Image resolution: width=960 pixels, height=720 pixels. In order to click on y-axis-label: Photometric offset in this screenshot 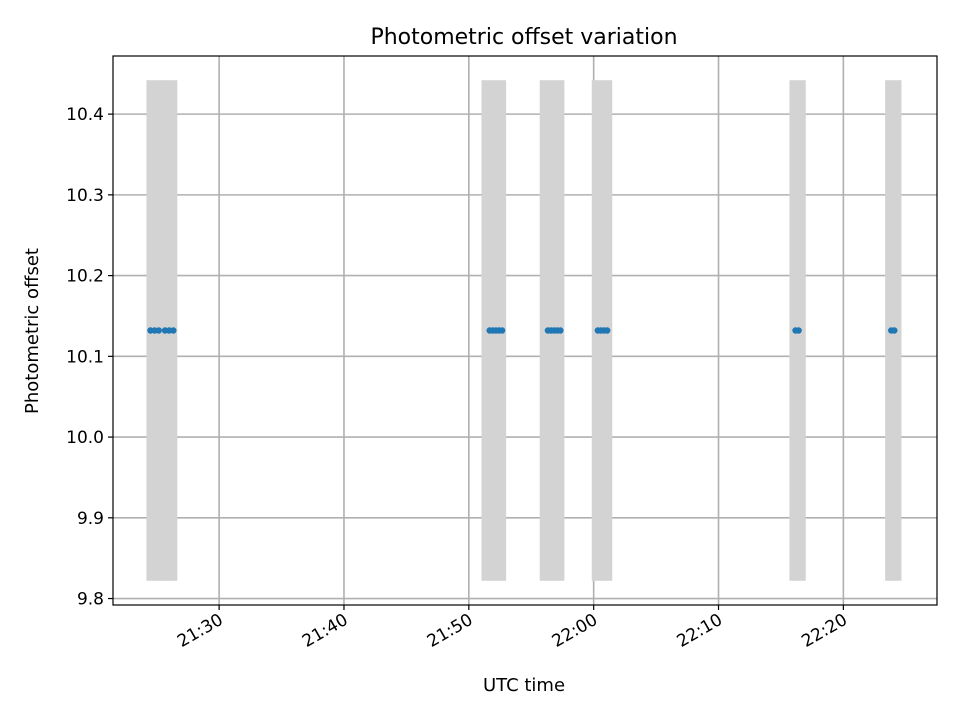, I will do `click(32, 331)`.